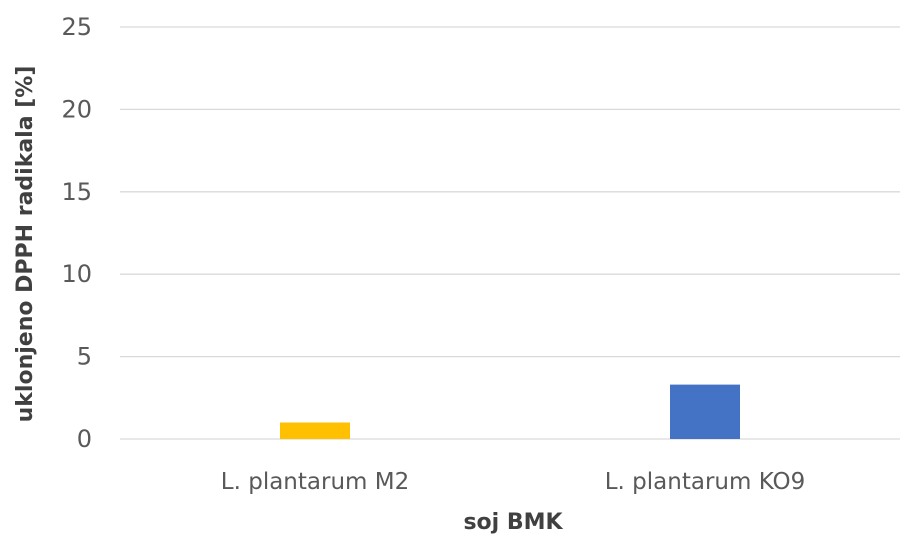 Image resolution: width=901 pixels, height=535 pixels. Describe the element at coordinates (705, 482) in the screenshot. I see `x-tick-label: L. plantarum KO9` at that location.